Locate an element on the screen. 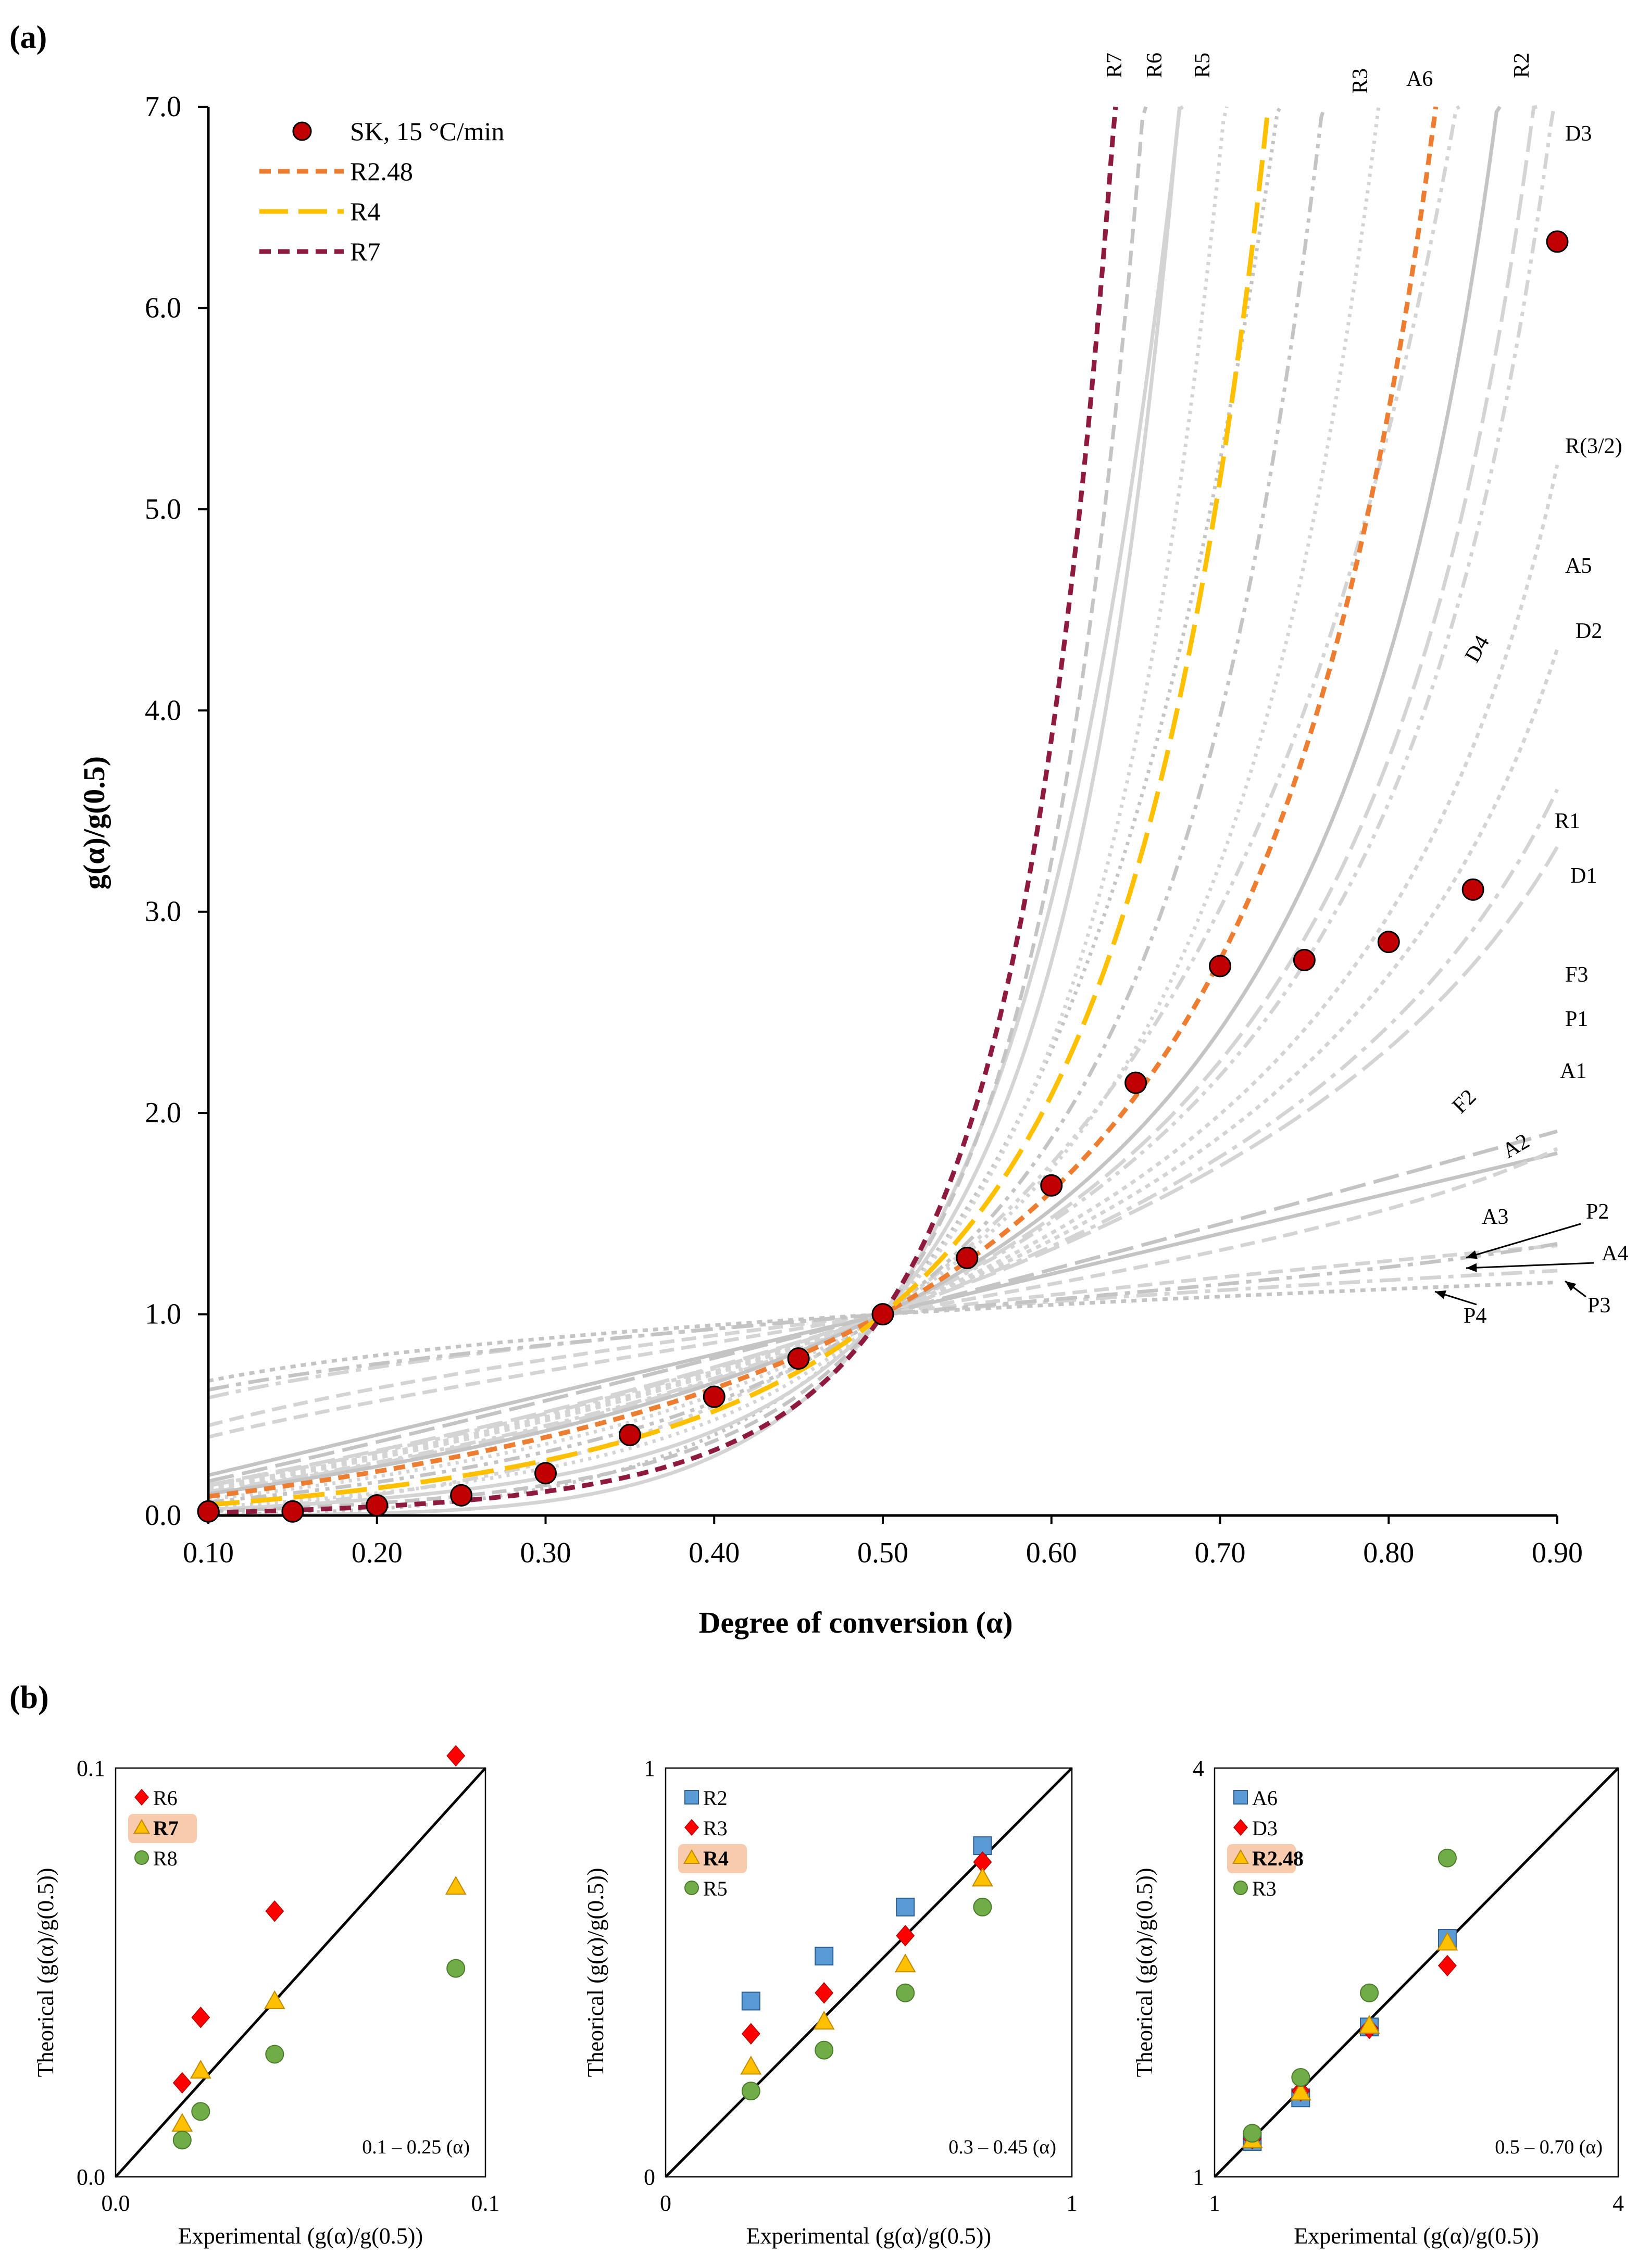 Image resolution: width=1650 pixels, height=2268 pixels. y-tick-label: 4 is located at coordinates (1198, 1768).